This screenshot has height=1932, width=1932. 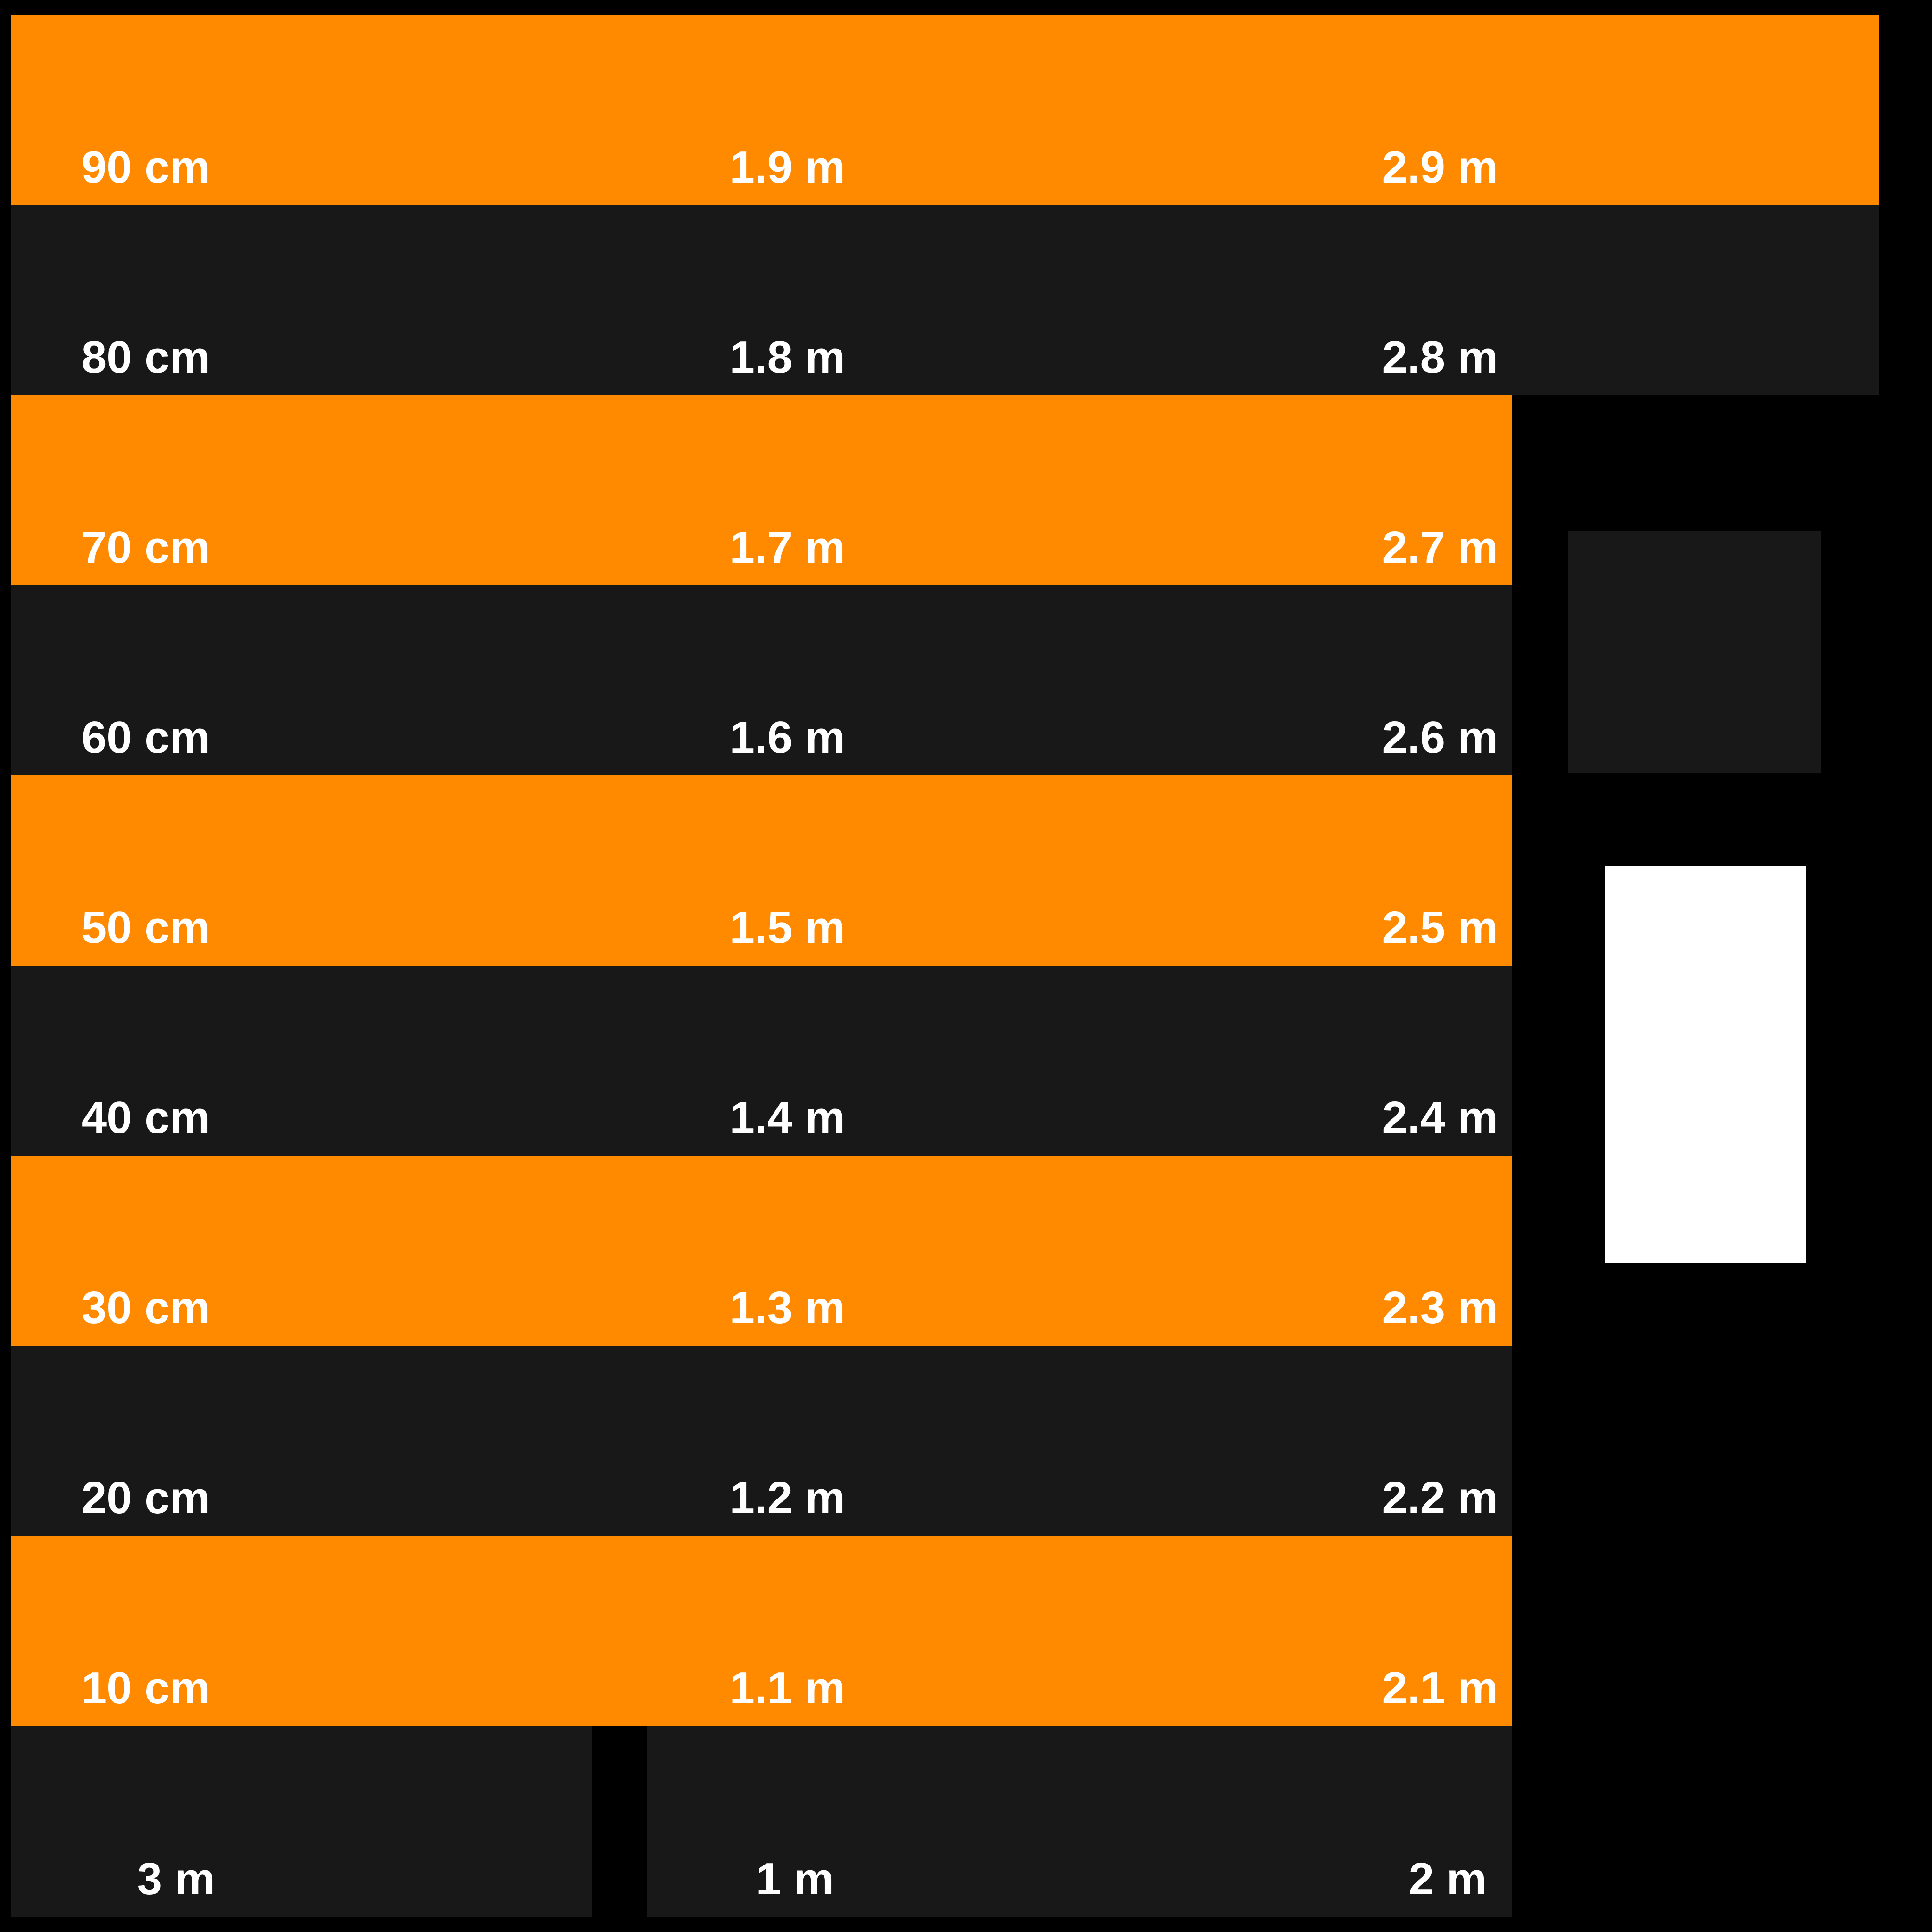 What do you see at coordinates (787, 1118) in the screenshot?
I see `scale-label-middle: 1.4 m` at bounding box center [787, 1118].